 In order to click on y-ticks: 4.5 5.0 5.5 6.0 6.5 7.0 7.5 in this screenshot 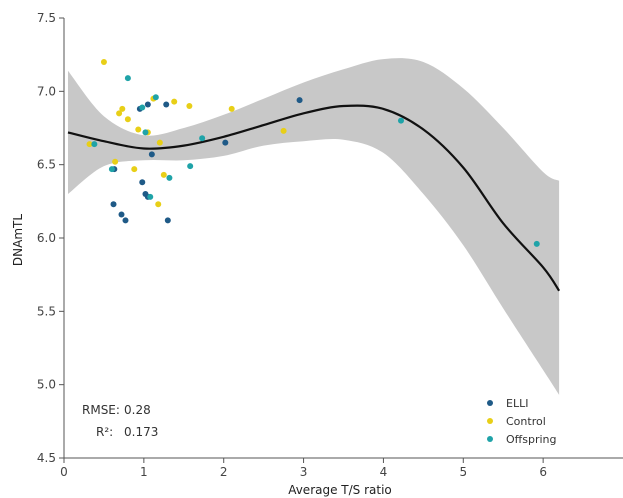, I will do `click(50, 238)`.